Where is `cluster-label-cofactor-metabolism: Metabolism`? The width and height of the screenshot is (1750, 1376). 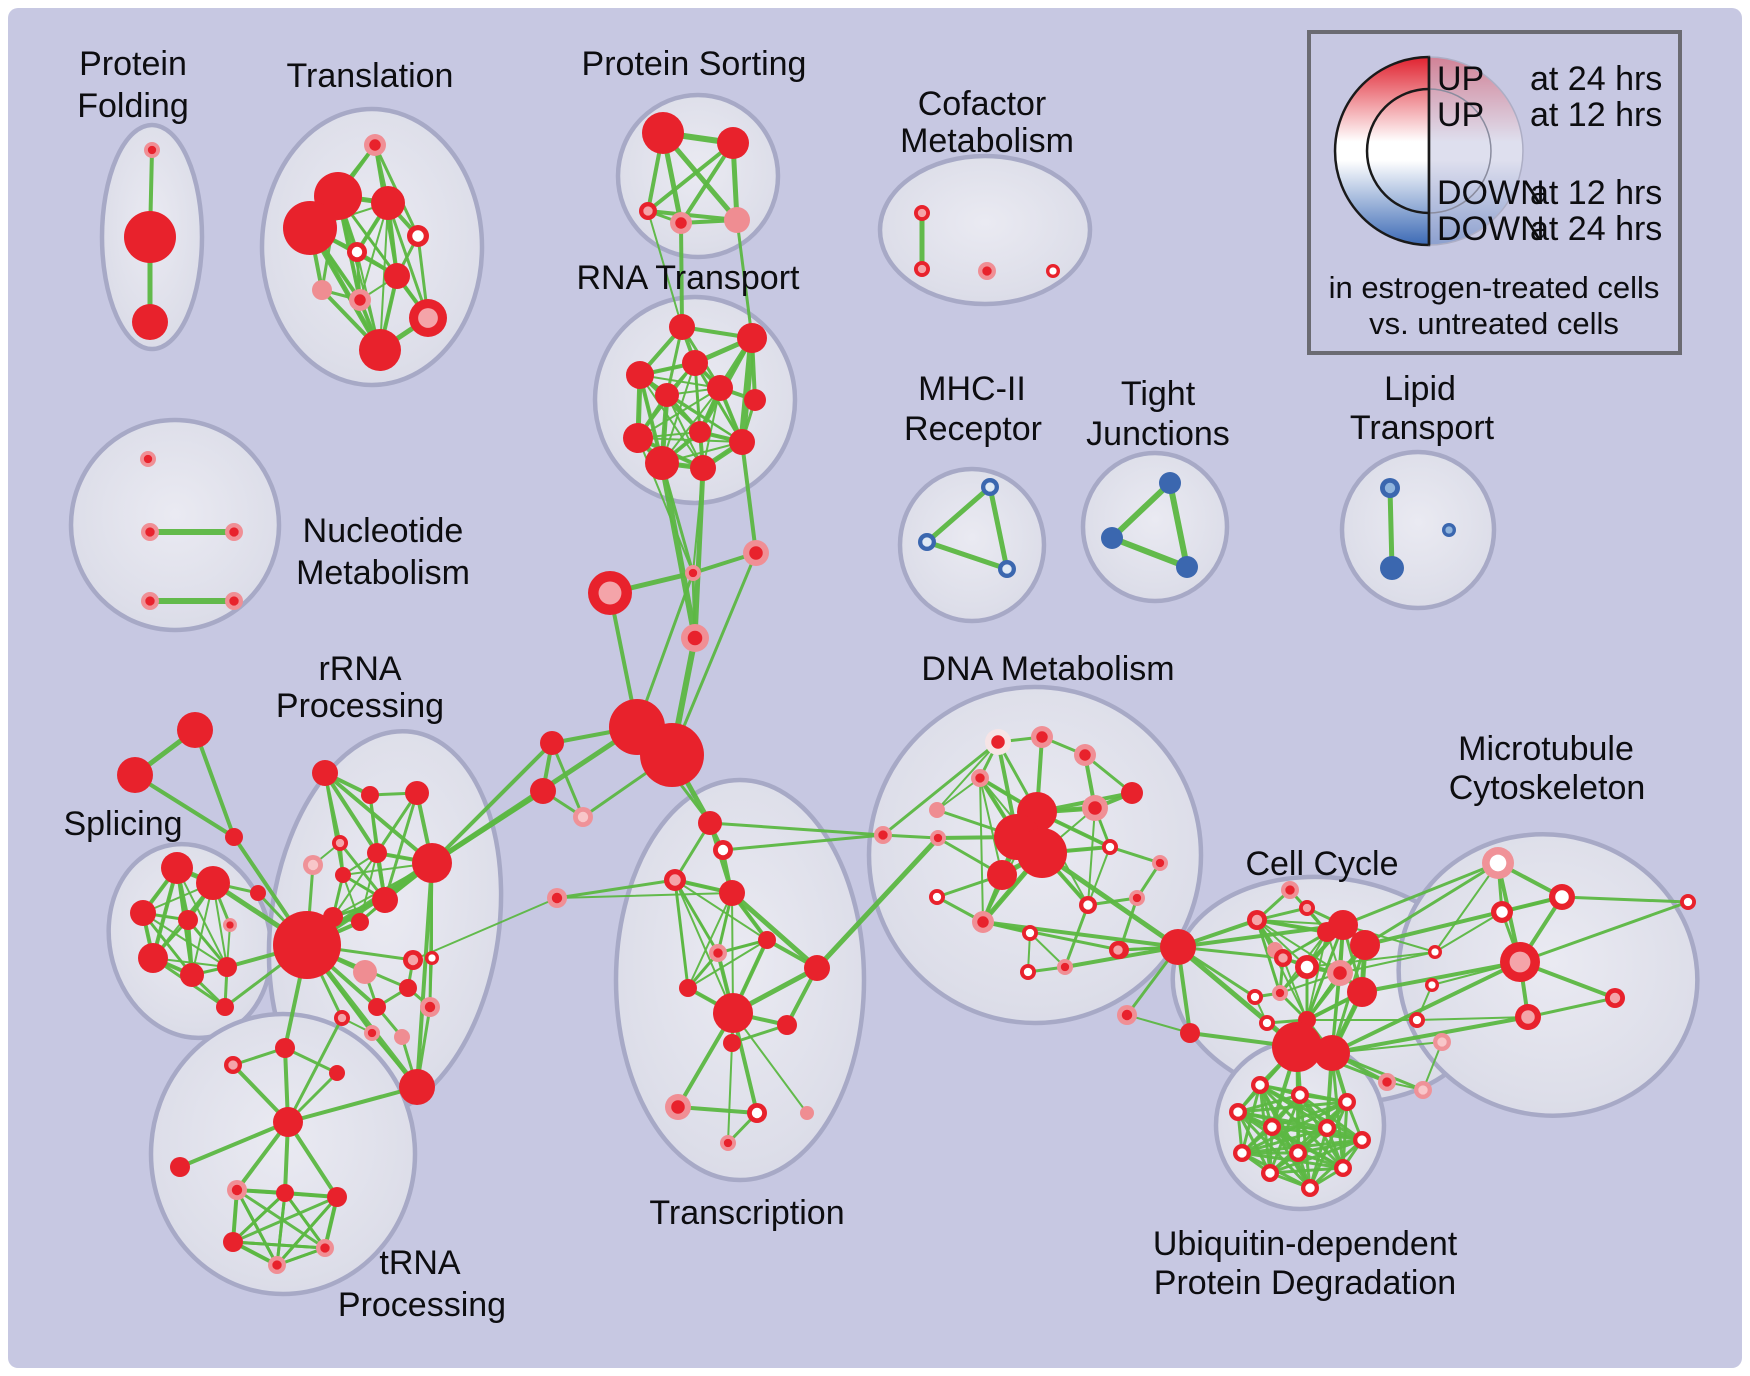
cluster-label-cofactor-metabolism: Metabolism is located at coordinates (987, 141).